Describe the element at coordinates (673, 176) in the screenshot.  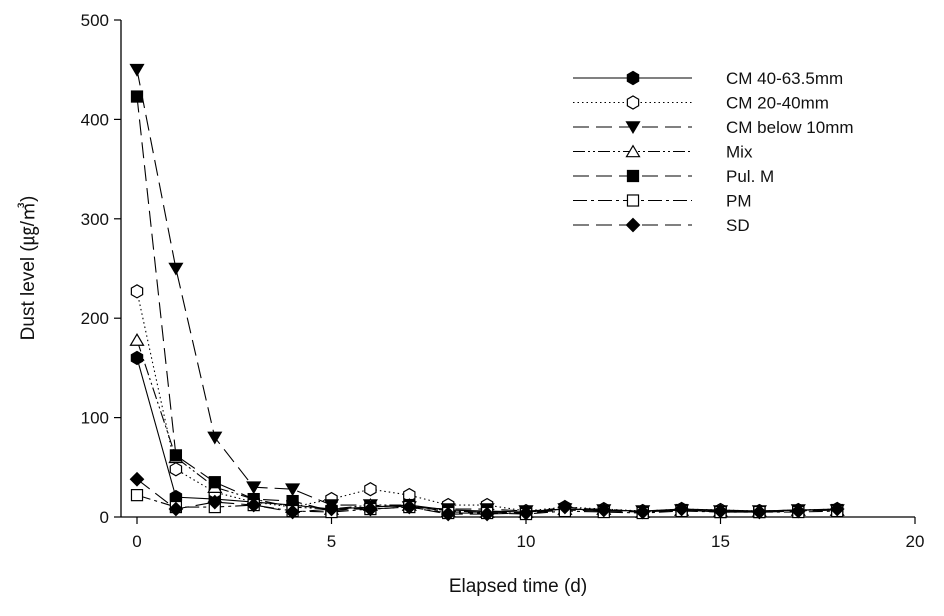
I see `legend-item: Pul. M` at that location.